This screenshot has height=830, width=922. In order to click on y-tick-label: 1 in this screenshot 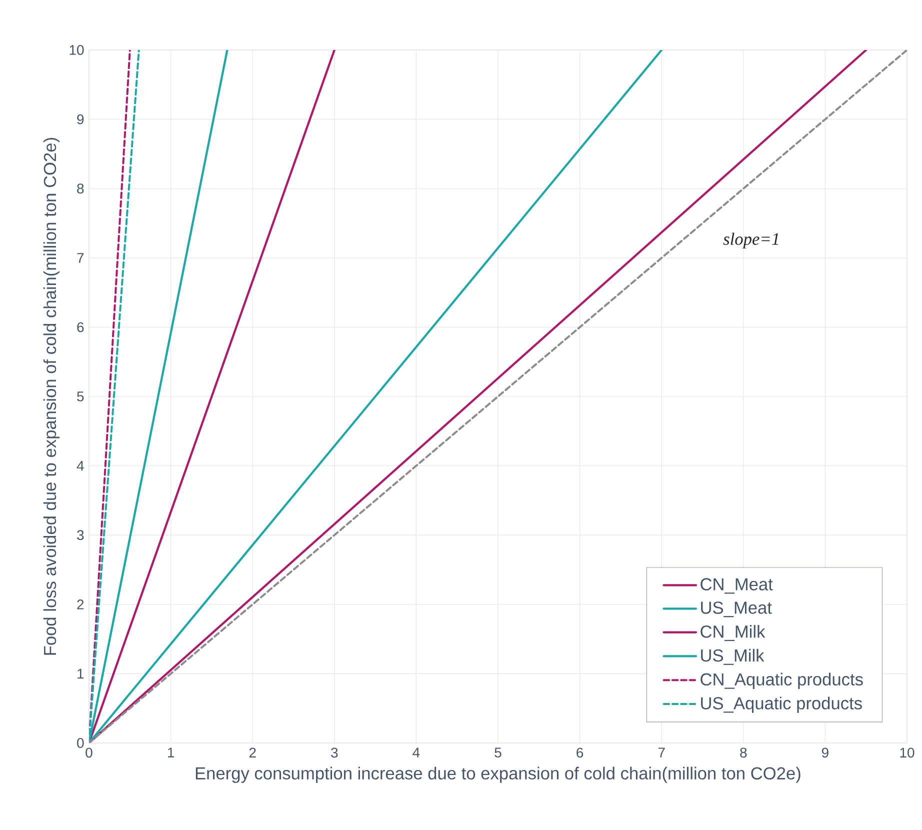, I will do `click(81, 673)`.